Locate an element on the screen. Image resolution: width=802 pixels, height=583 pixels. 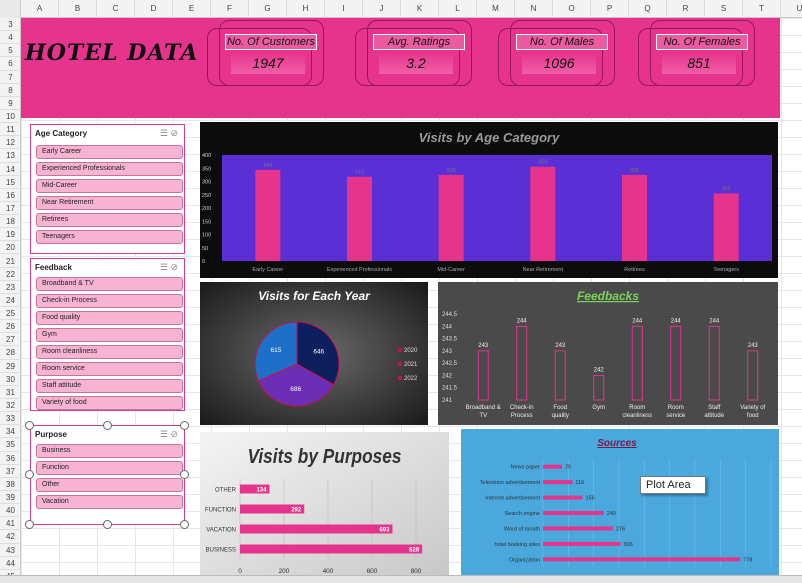
row-number: 26 is located at coordinates (10, 327).